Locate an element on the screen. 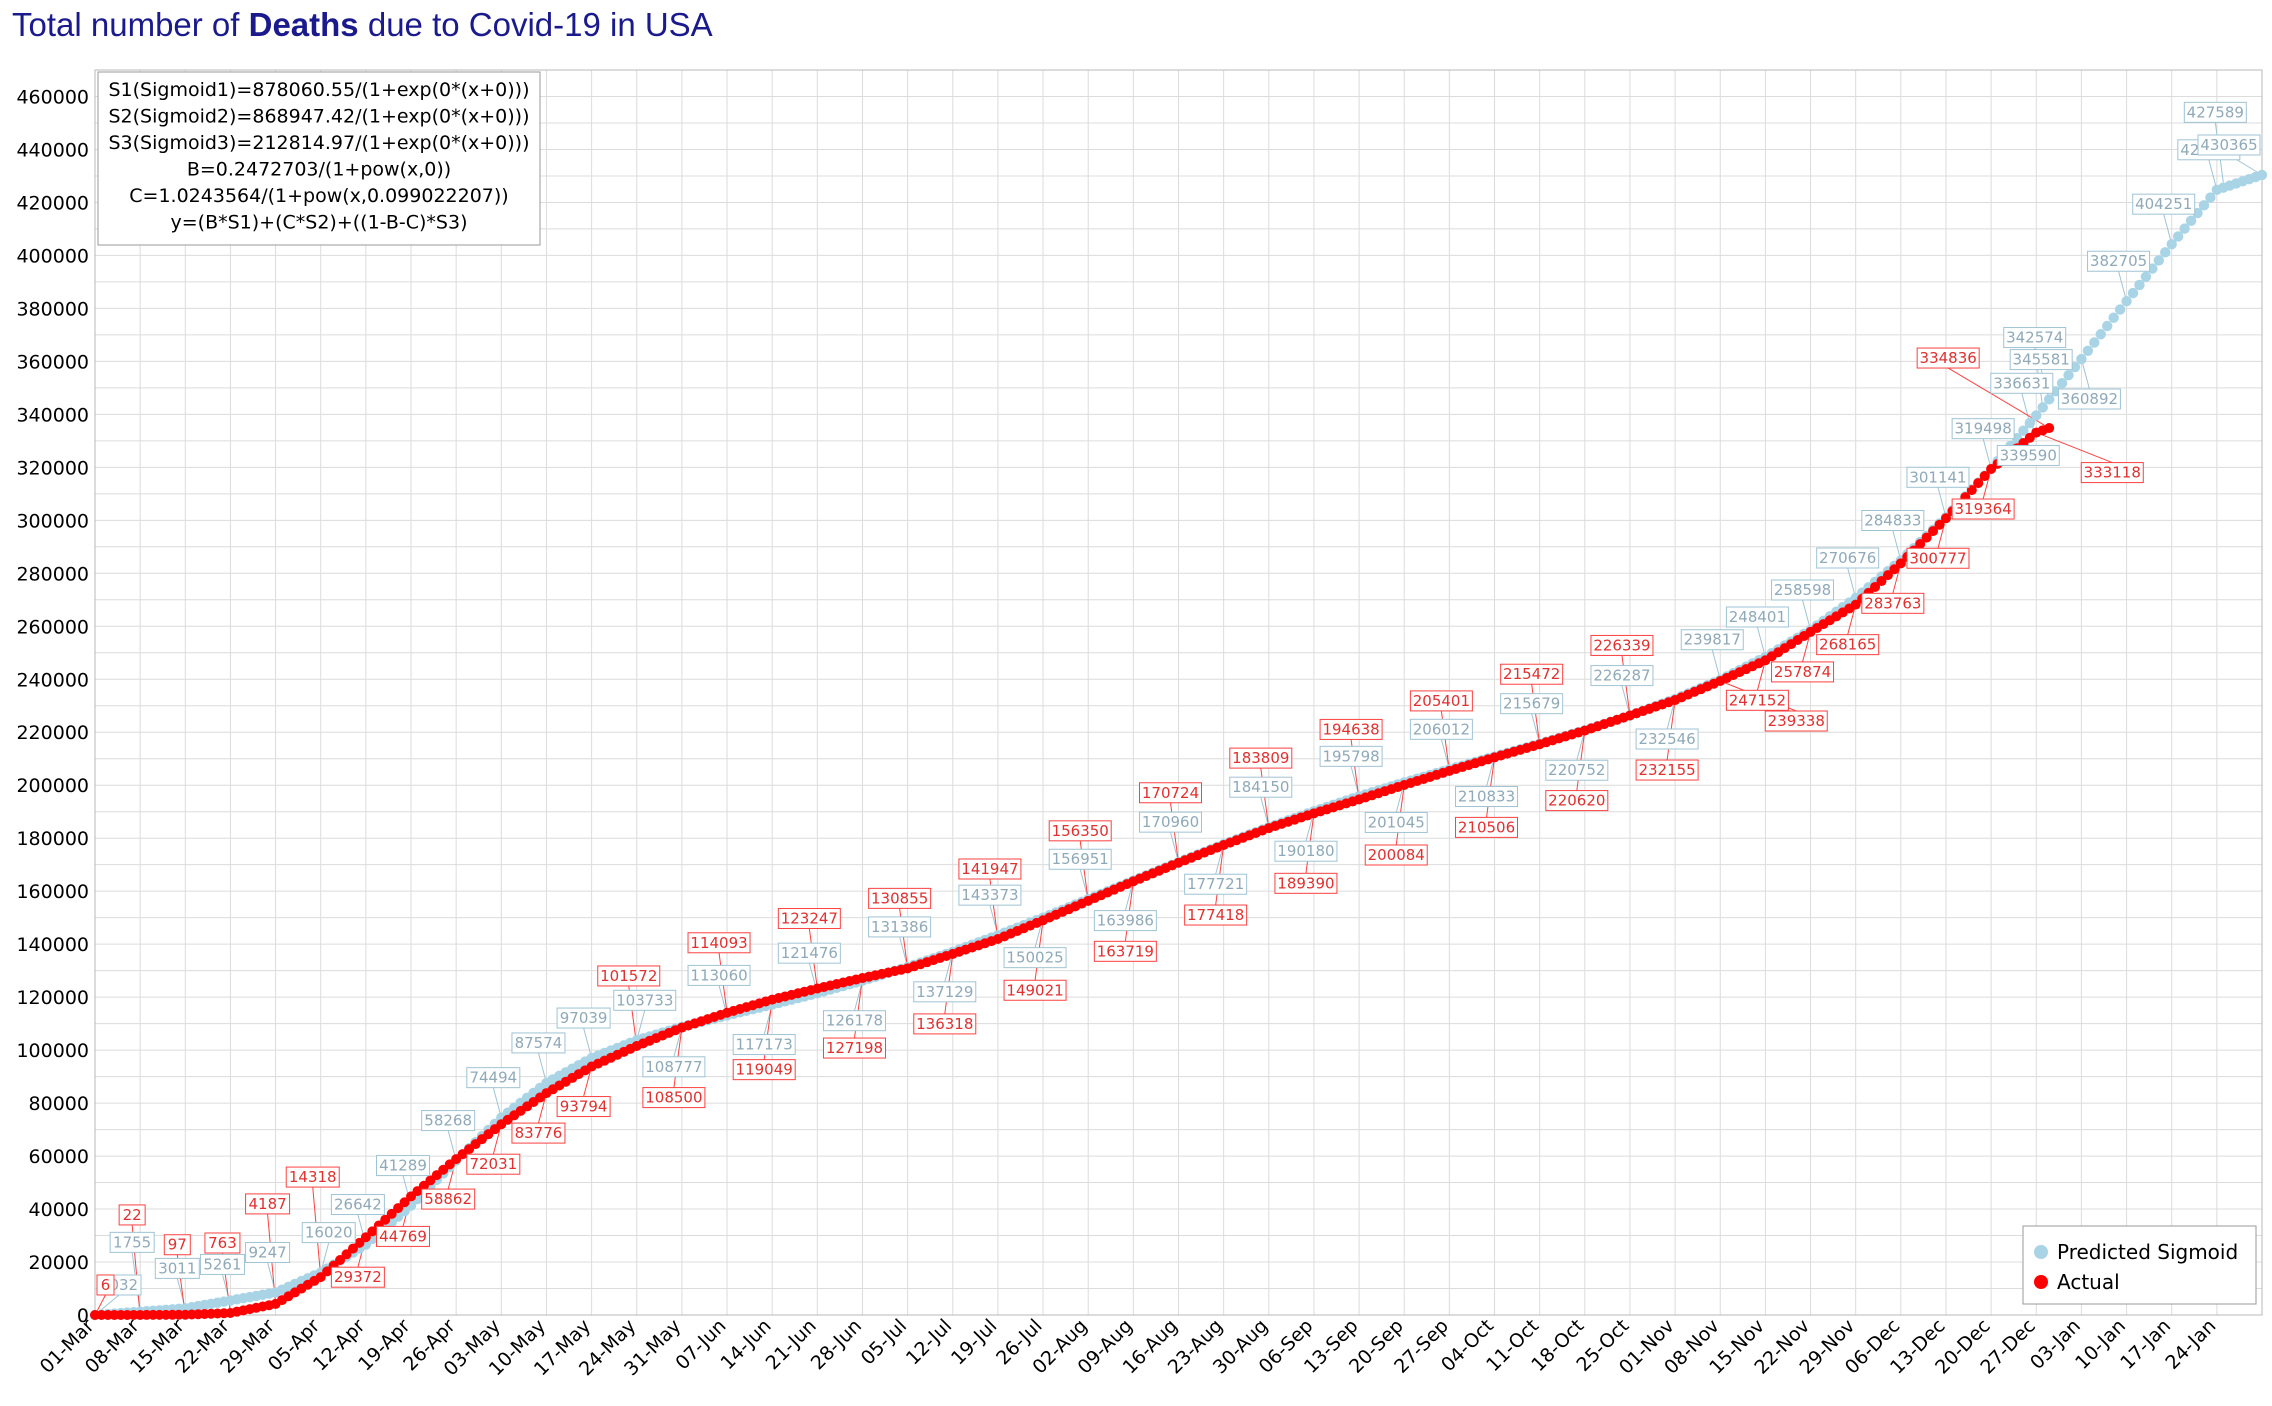 The width and height of the screenshot is (2272, 1406). title-prefix: Total number of is located at coordinates (130, 24).